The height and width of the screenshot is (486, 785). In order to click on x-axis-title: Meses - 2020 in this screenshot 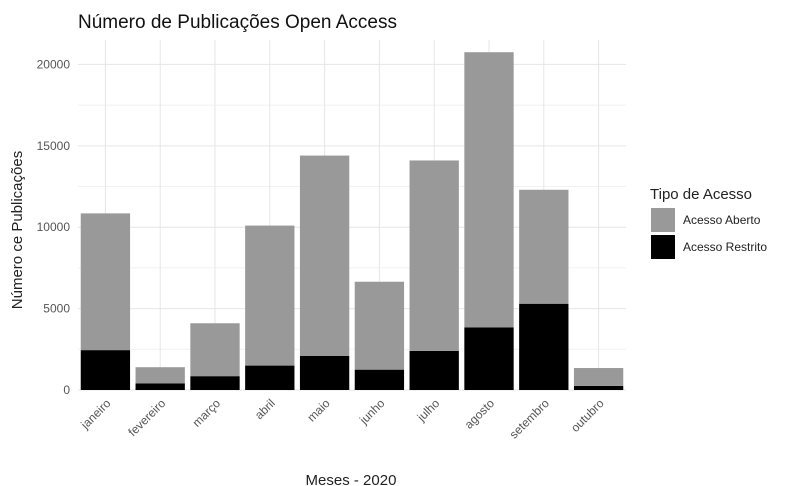, I will do `click(351, 479)`.